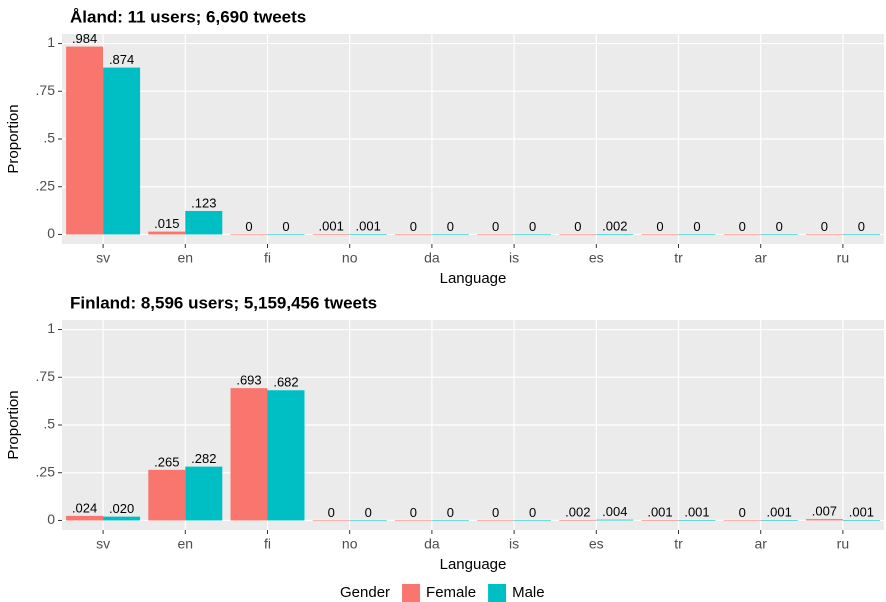 This screenshot has width=886, height=602. What do you see at coordinates (121, 59) in the screenshot?
I see `value-label: .874` at bounding box center [121, 59].